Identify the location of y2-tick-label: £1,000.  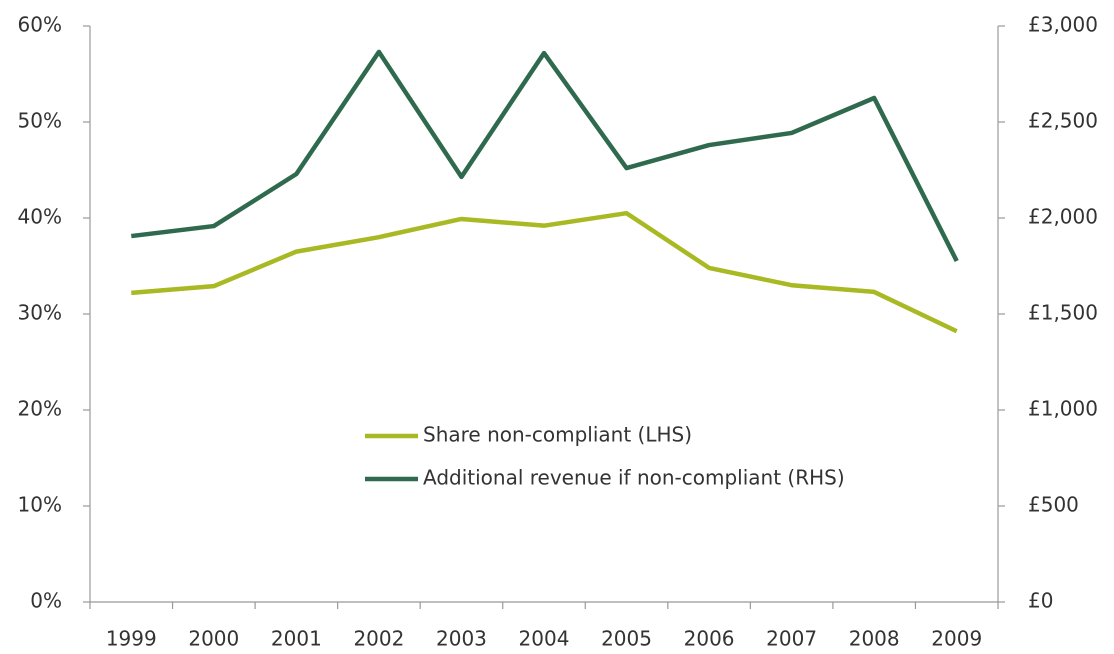
(1063, 409).